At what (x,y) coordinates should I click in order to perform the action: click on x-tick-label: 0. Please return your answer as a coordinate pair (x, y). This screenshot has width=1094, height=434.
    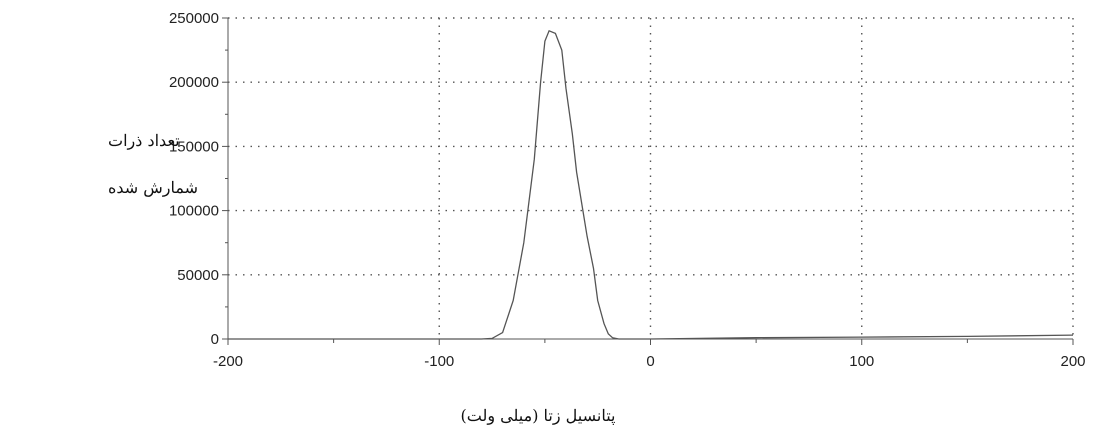
    Looking at the image, I should click on (650, 361).